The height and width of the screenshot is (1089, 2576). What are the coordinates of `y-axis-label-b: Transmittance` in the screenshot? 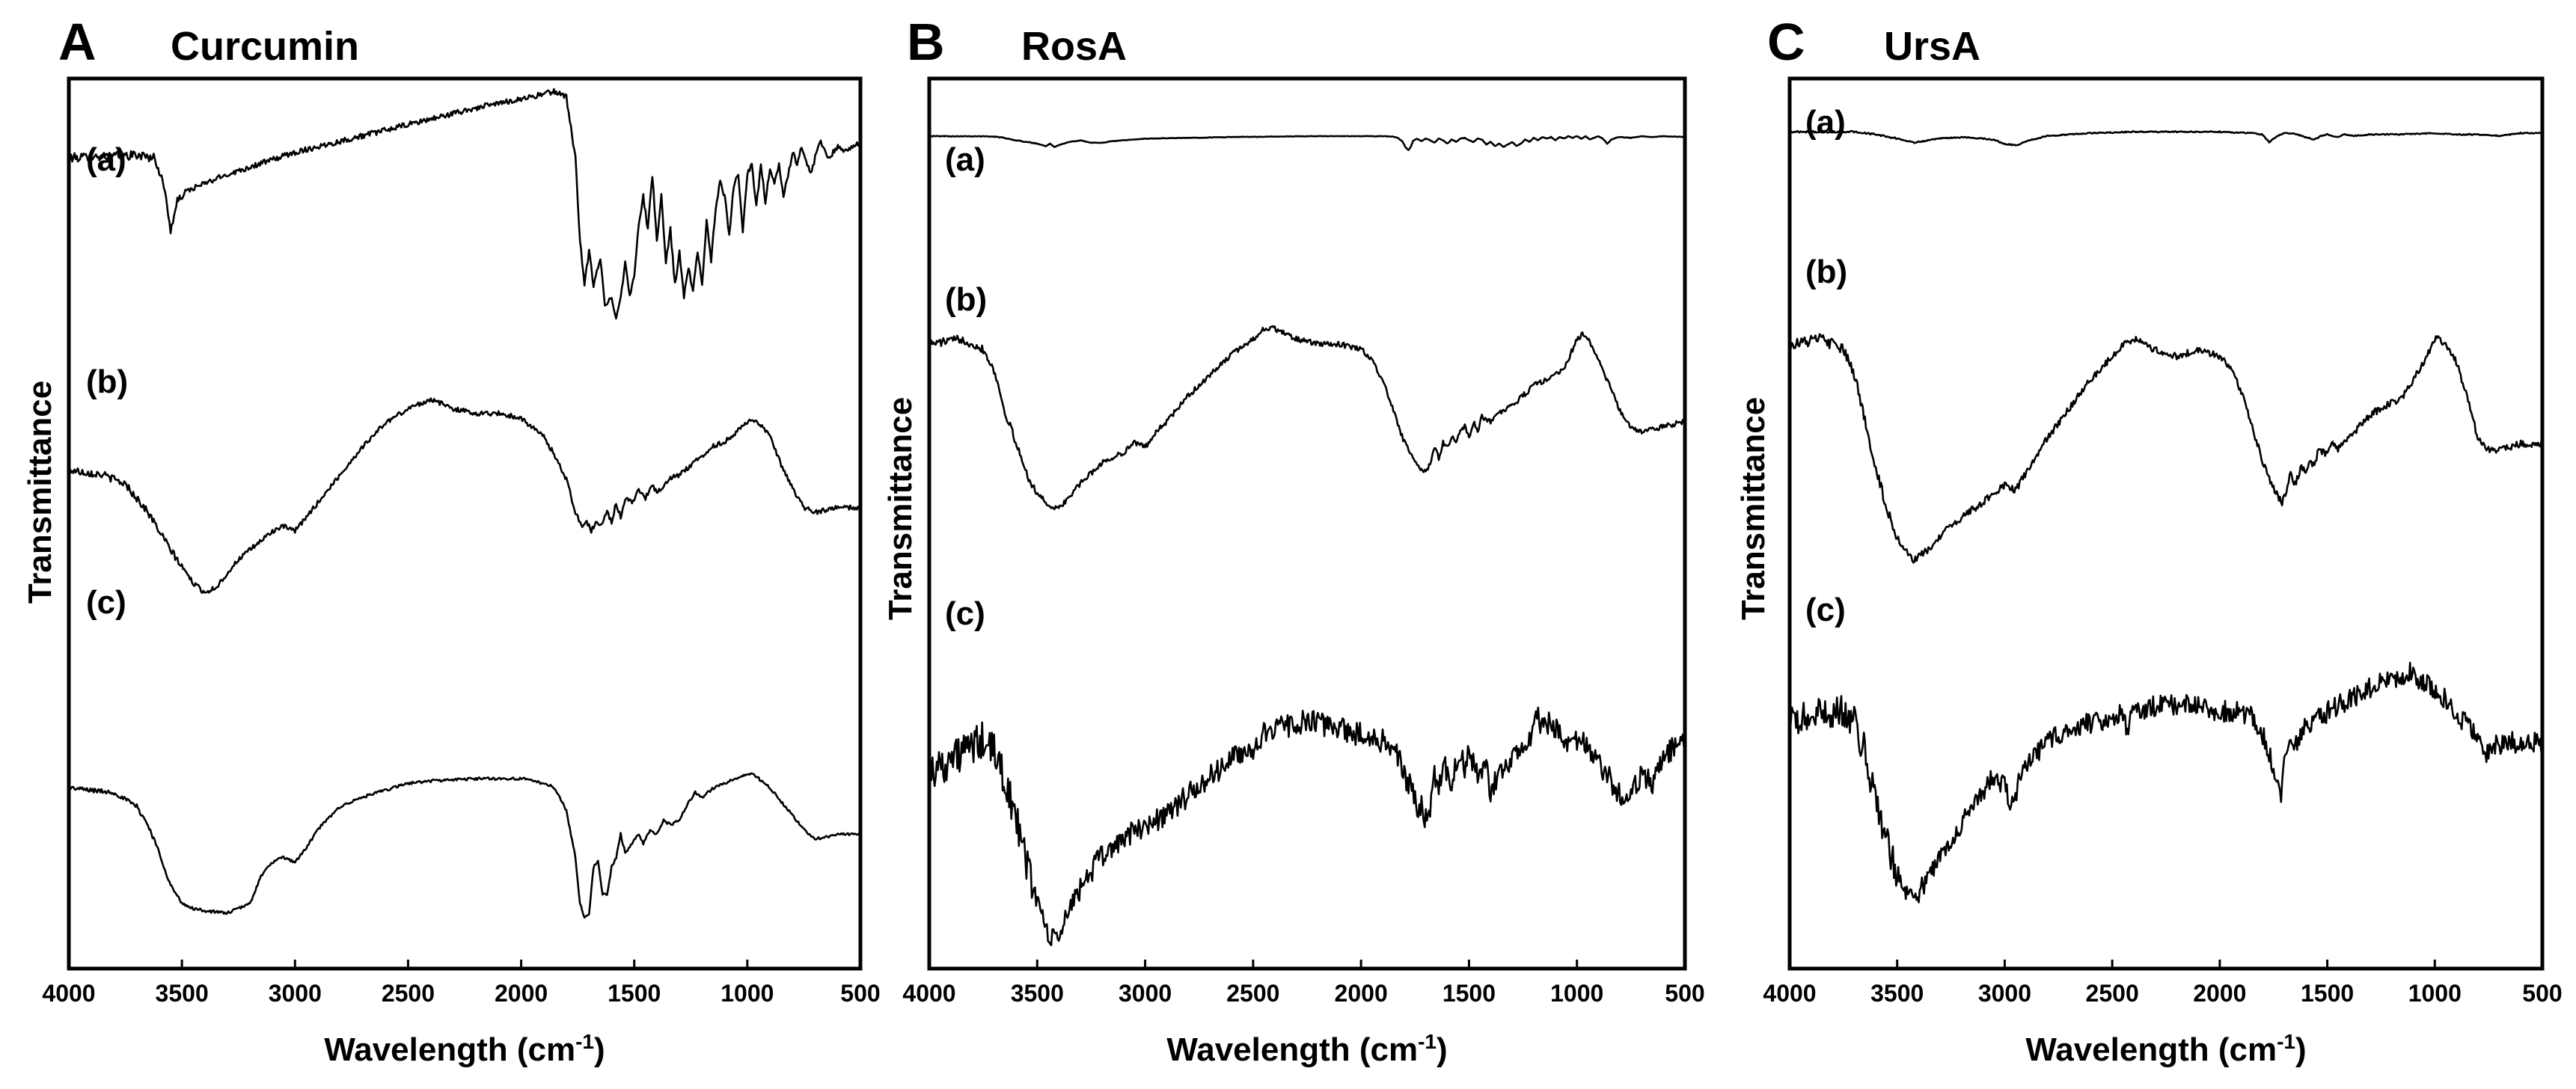 It's located at (900, 508).